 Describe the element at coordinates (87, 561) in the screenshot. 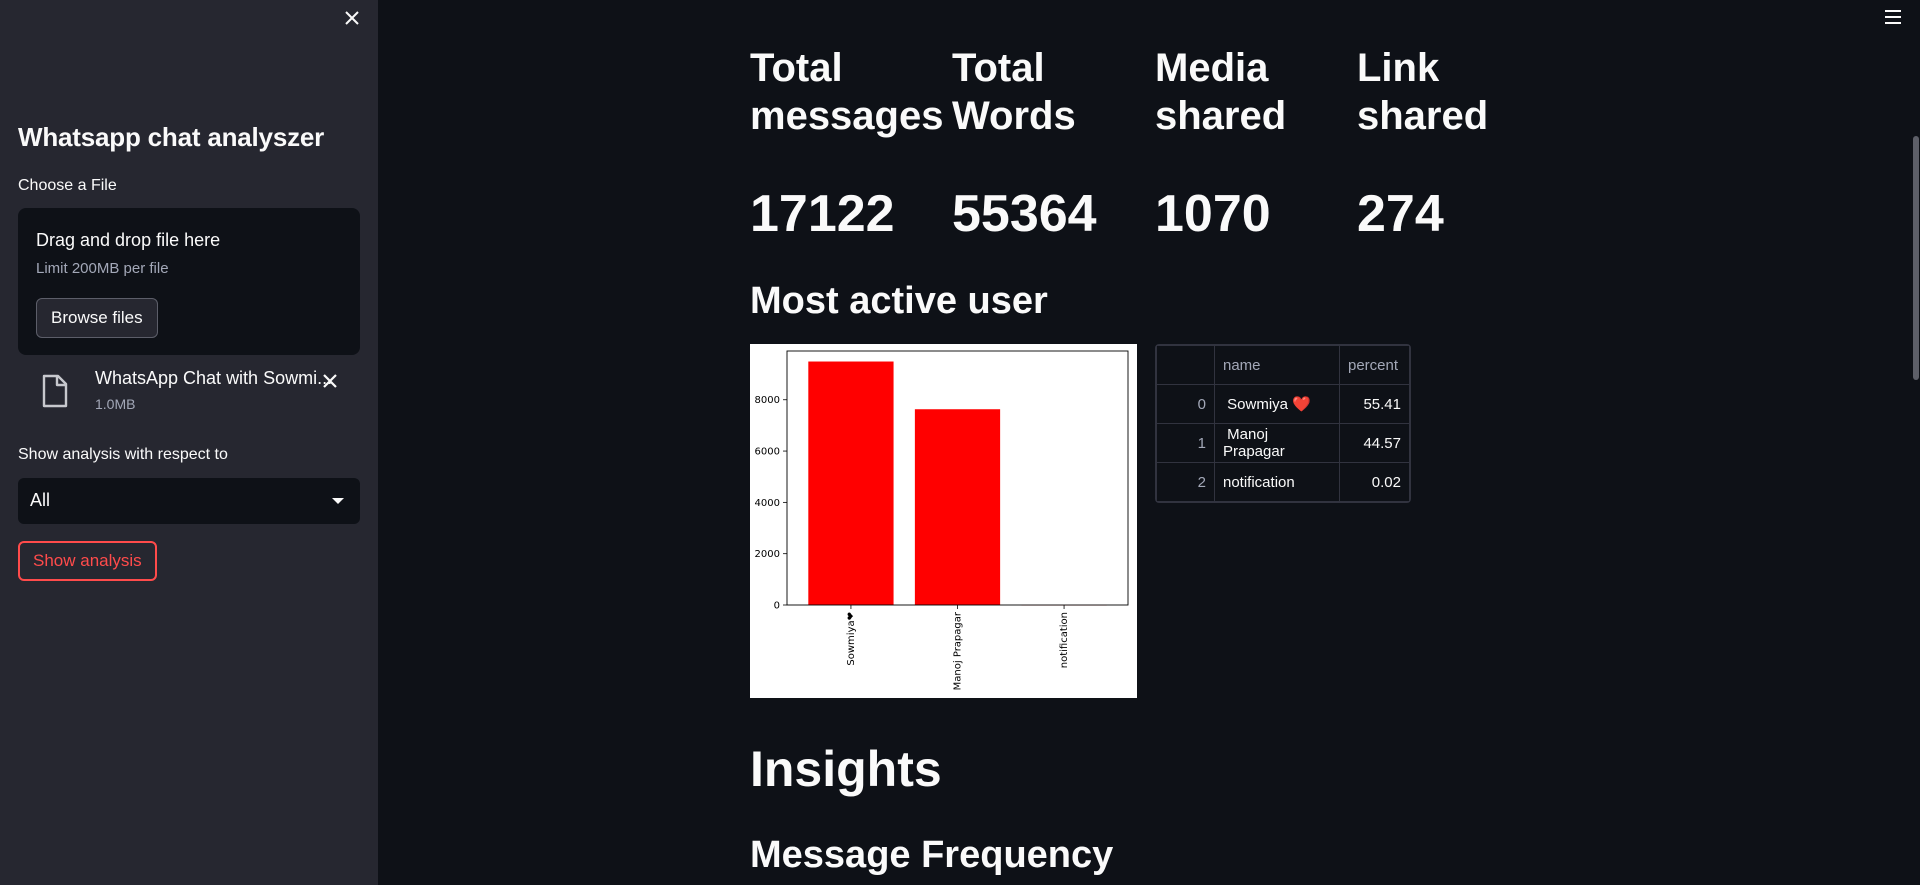

I see `show-analysis-button: Show analysis` at that location.